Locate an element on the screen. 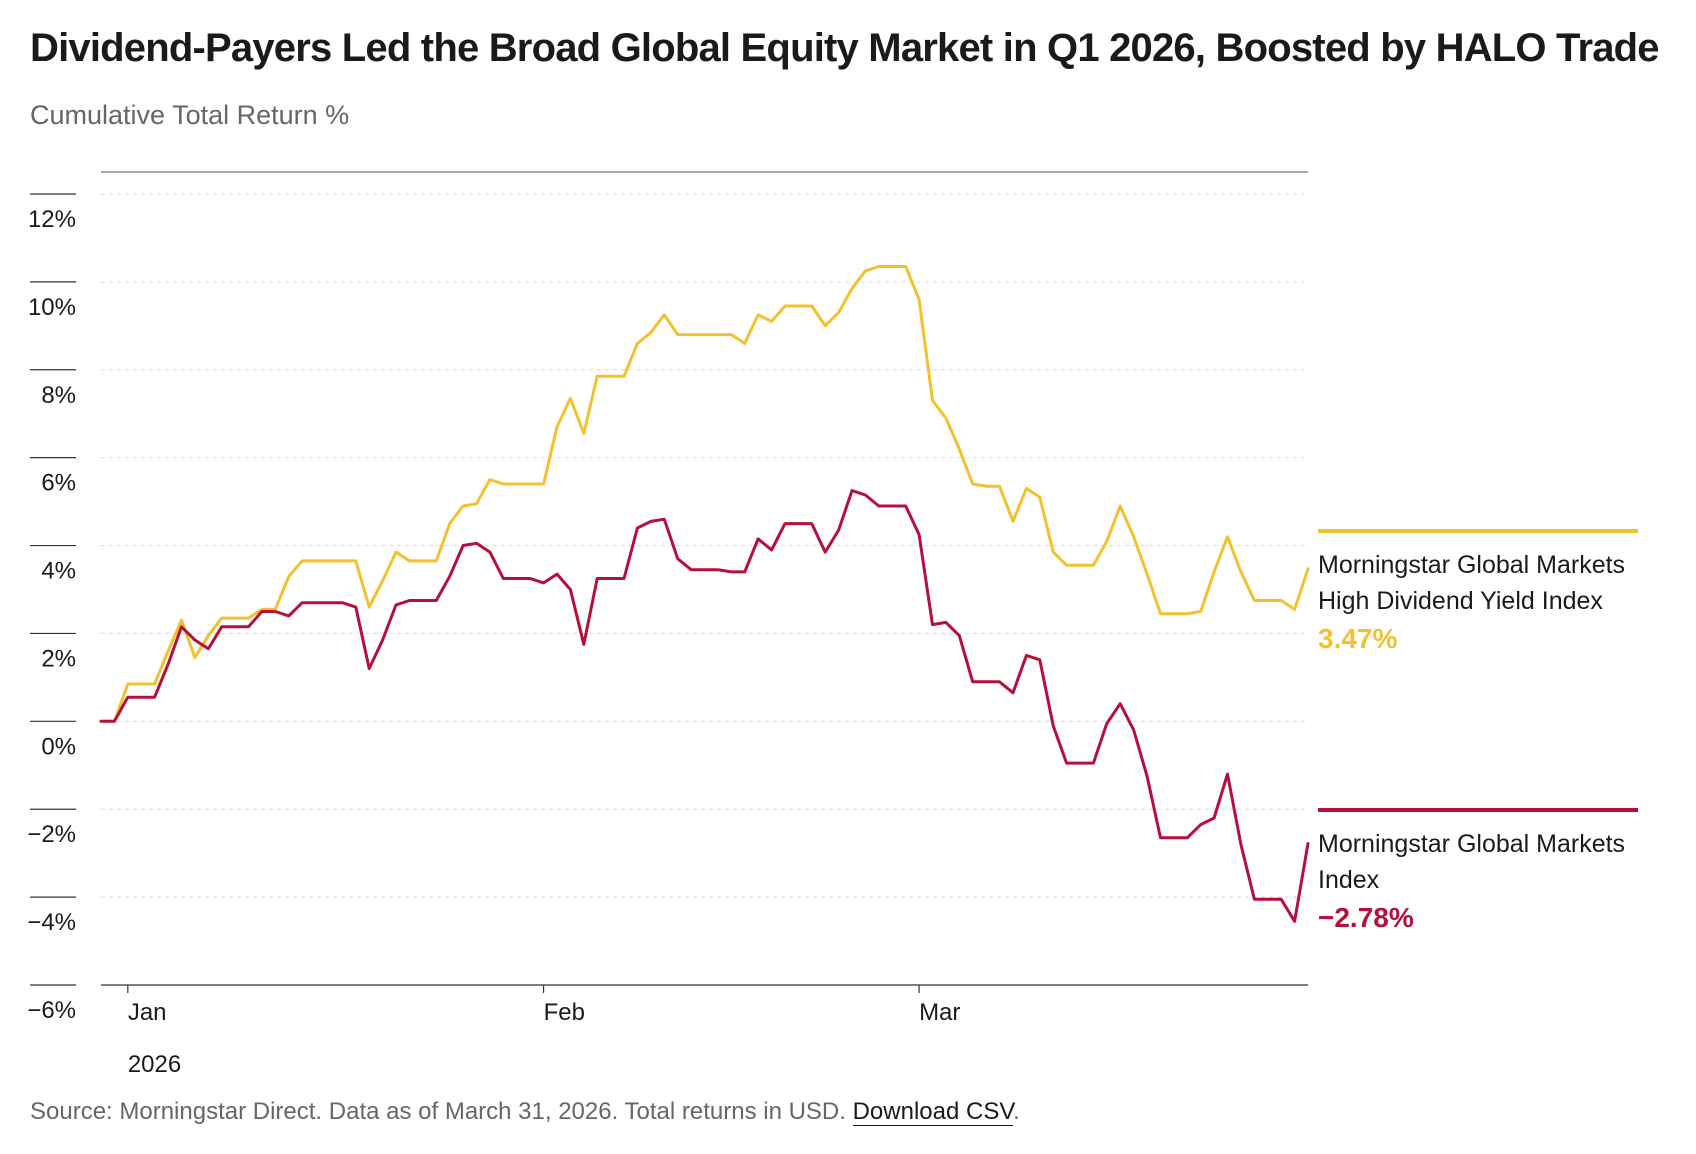 This screenshot has height=1154, width=1696. legend-global-markets-value: −2.78% is located at coordinates (1366, 917).